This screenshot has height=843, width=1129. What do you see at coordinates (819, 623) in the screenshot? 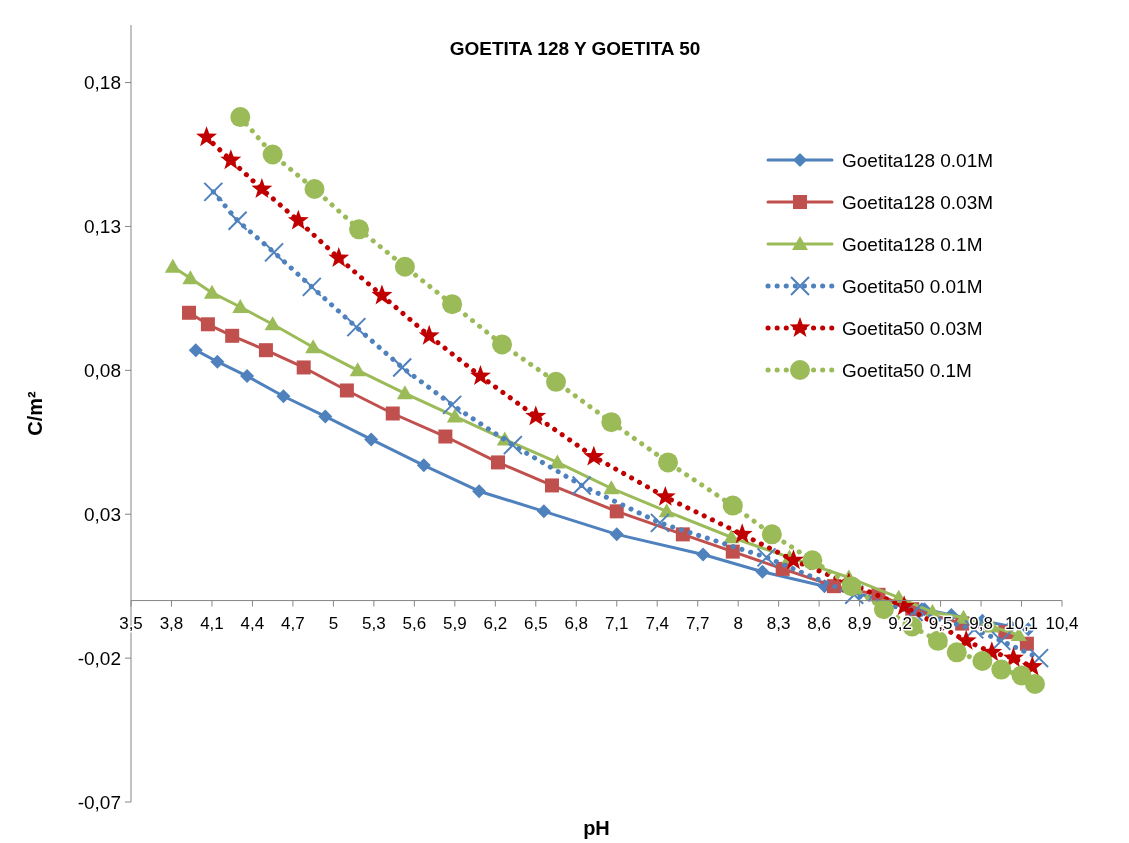
I see `x-tick-label: 8,6` at bounding box center [819, 623].